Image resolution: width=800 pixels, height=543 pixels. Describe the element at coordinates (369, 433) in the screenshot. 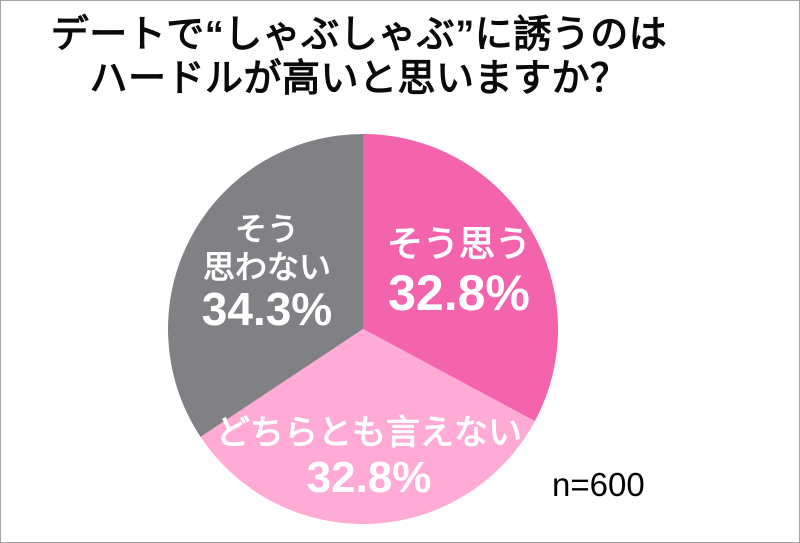

I see `slice-label-neutral-text: どちらとも言えない` at that location.